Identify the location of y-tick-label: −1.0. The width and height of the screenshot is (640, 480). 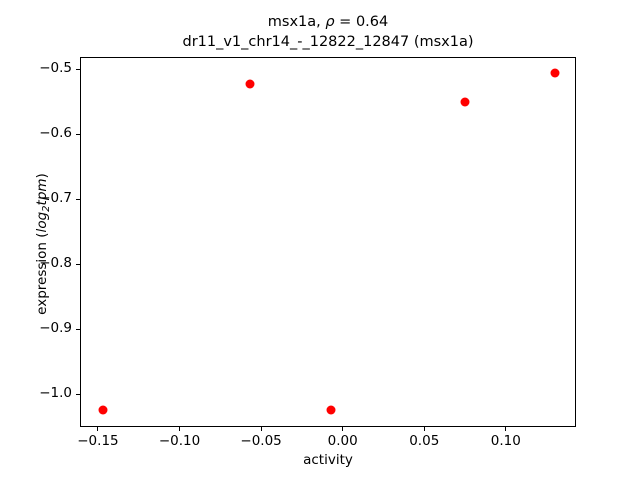
(55, 393).